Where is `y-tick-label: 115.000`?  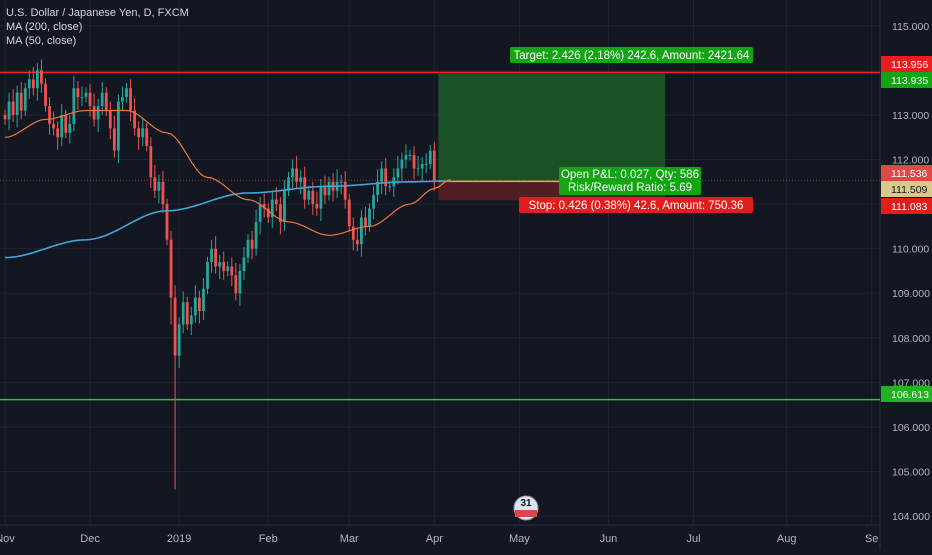 y-tick-label: 115.000 is located at coordinates (910, 27).